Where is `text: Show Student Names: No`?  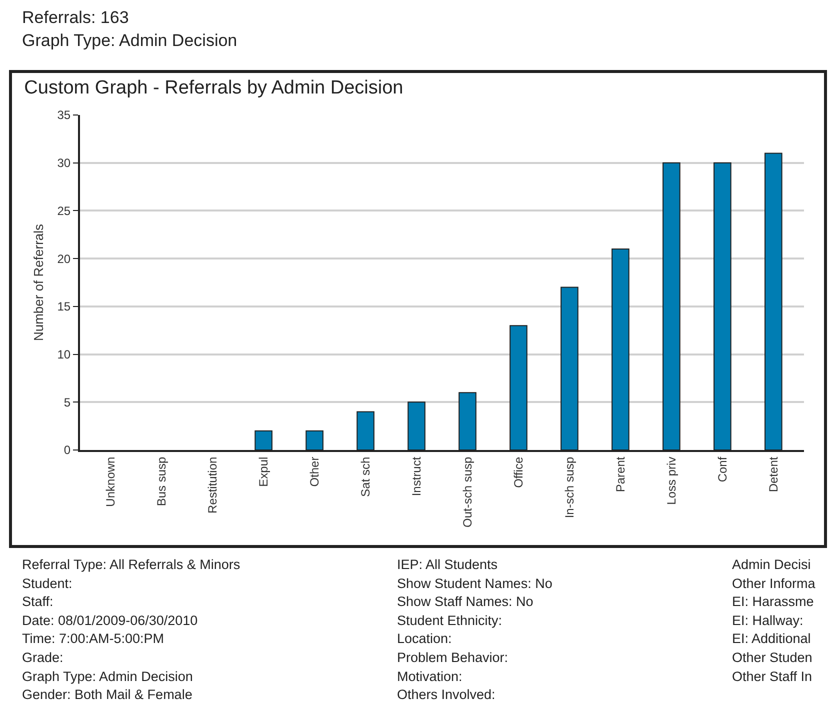
text: Show Student Names: No is located at coordinates (475, 583).